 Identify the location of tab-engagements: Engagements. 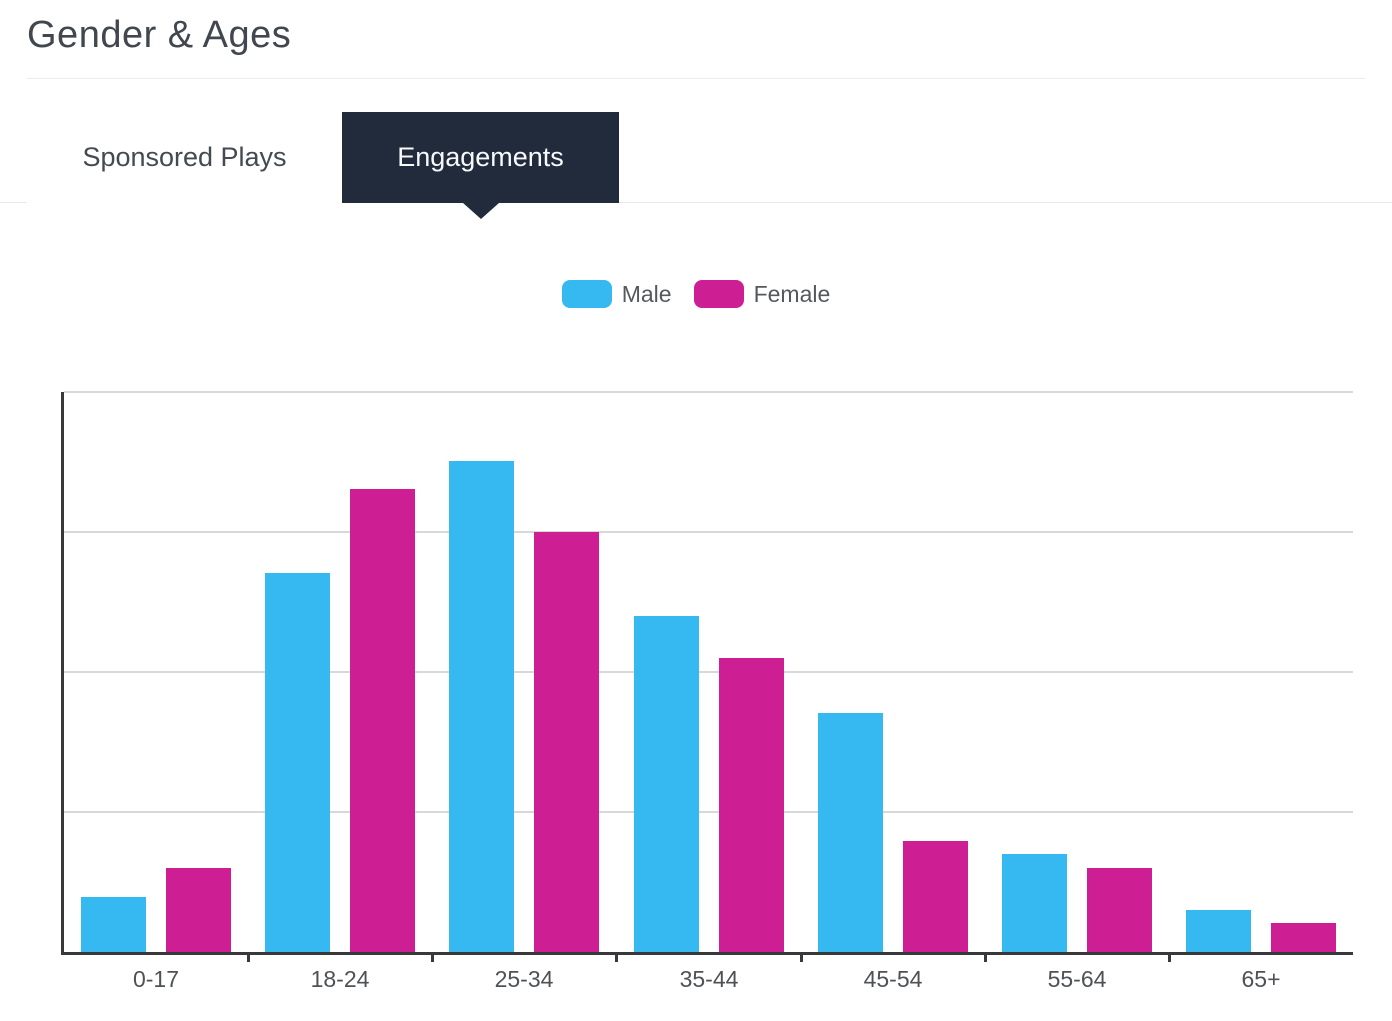
(480, 165).